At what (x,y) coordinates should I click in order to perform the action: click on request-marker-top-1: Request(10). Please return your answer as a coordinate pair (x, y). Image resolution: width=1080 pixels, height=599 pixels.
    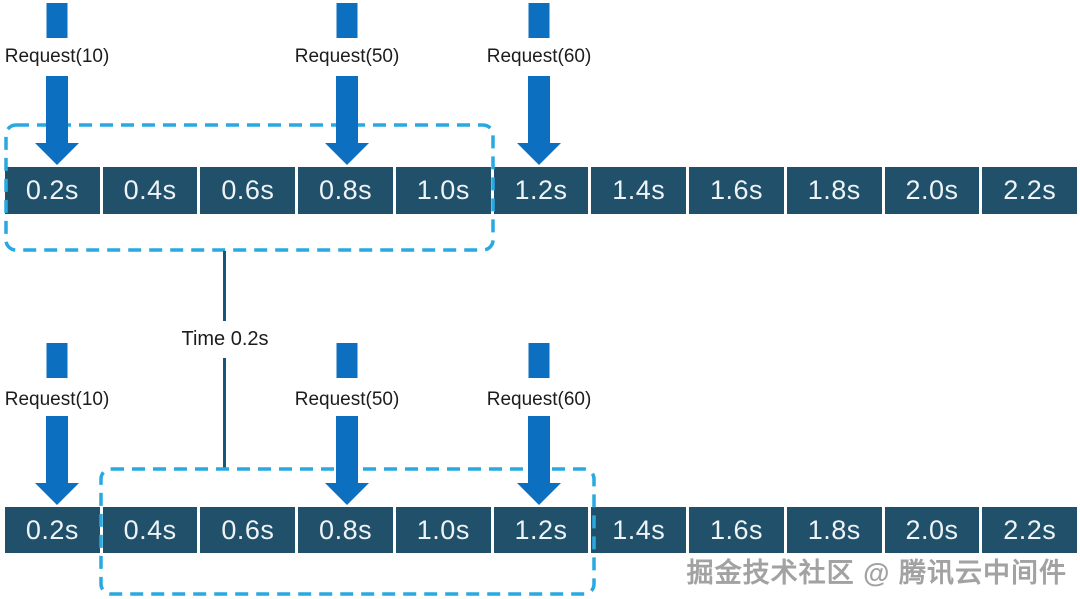
    Looking at the image, I should click on (63, 84).